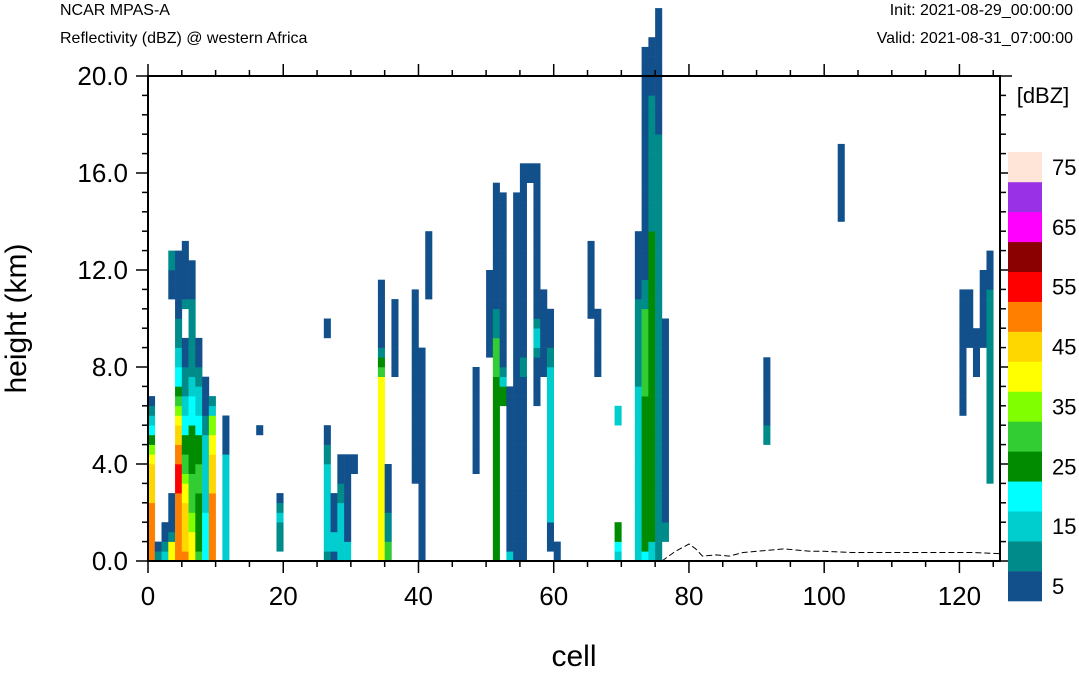  Describe the element at coordinates (1025, 227) in the screenshot. I see `colorbar-swatch` at that location.